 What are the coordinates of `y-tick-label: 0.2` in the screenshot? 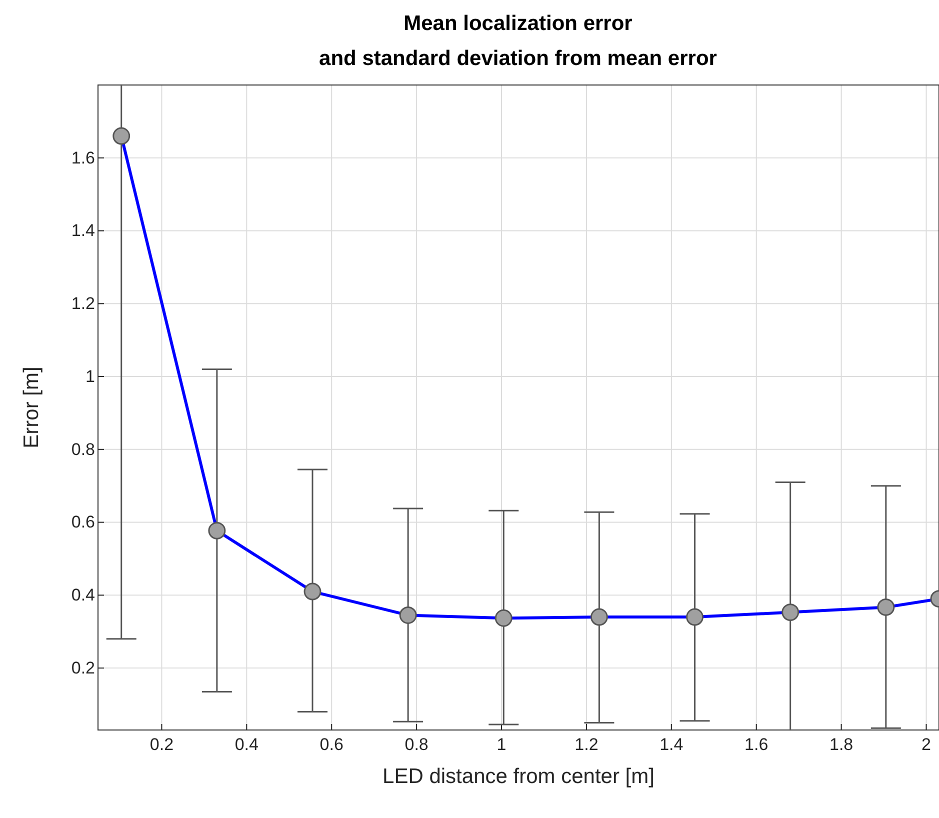 It's located at (83, 668).